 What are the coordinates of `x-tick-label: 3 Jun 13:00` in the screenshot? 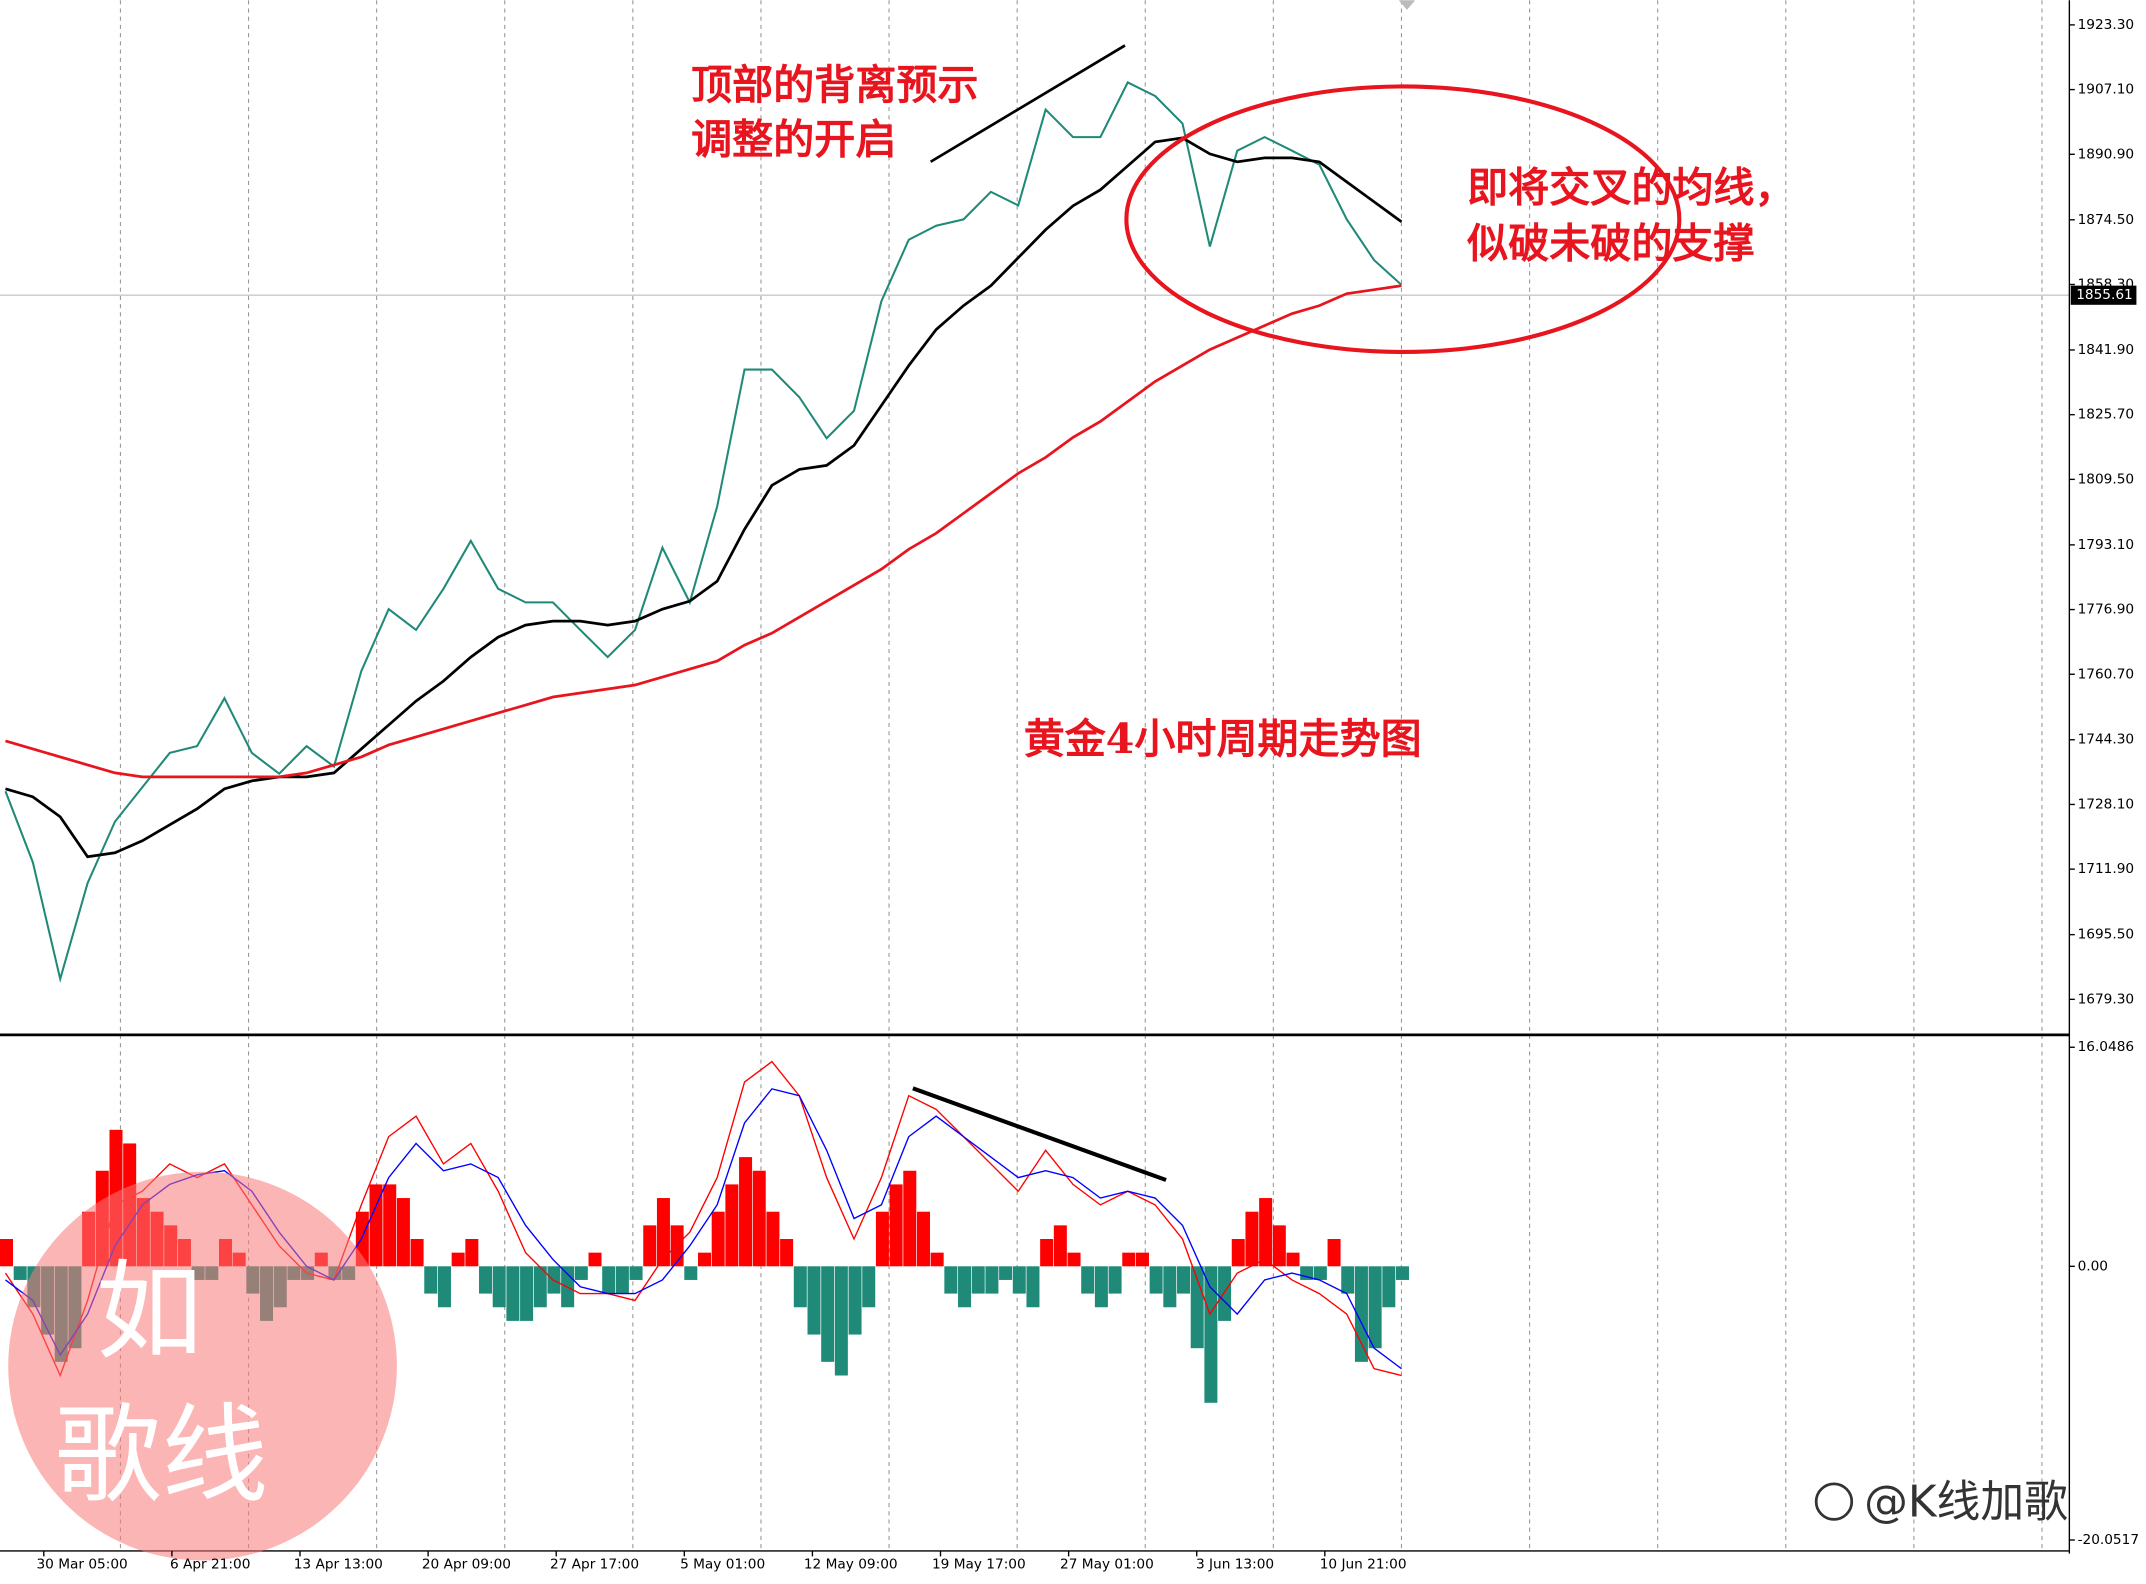 It's located at (1235, 1565).